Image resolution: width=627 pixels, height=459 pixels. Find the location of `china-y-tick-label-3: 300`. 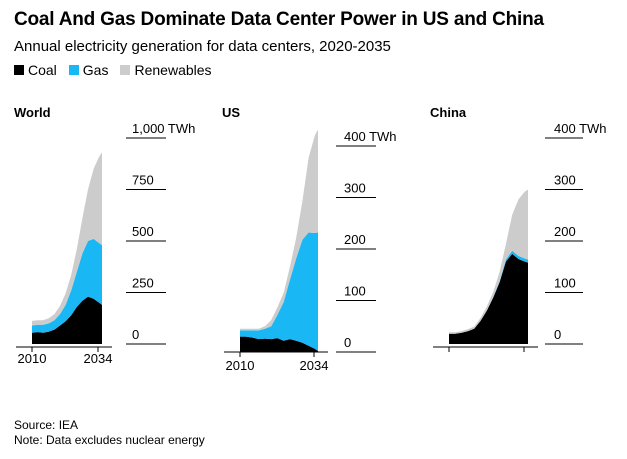

china-y-tick-label-3: 300 is located at coordinates (565, 180).